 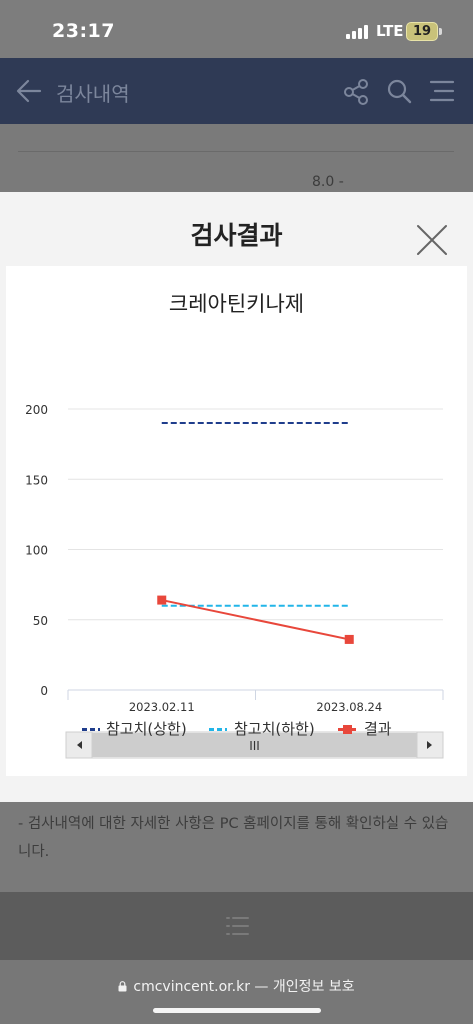 What do you see at coordinates (36, 551) in the screenshot?
I see `y-tick-label: 100` at bounding box center [36, 551].